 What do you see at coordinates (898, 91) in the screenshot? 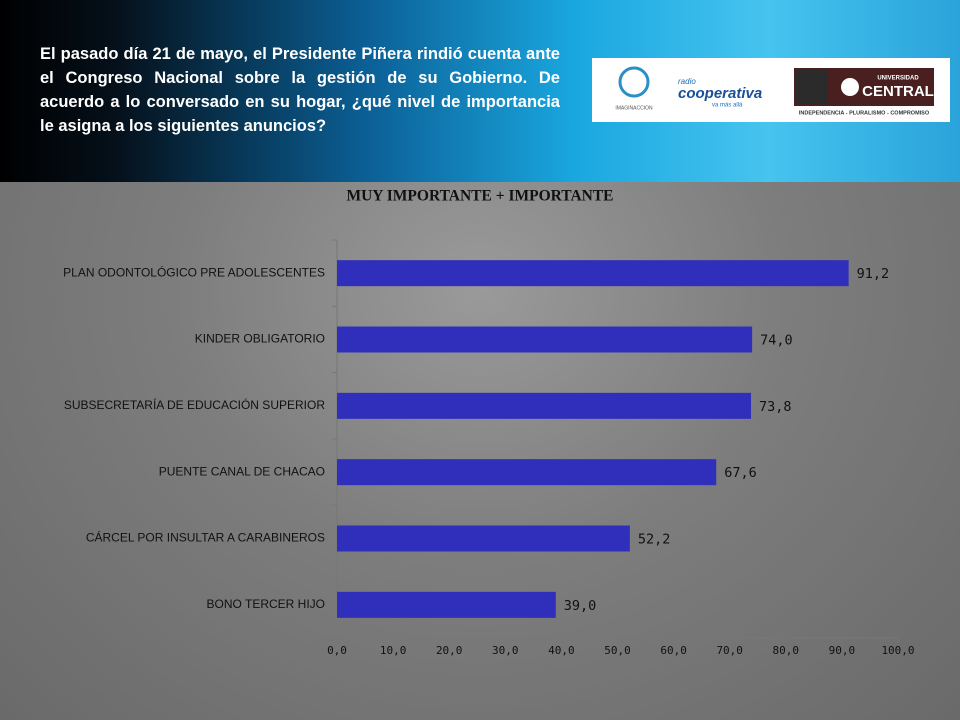
I see `logo-text: CENTRAL` at bounding box center [898, 91].